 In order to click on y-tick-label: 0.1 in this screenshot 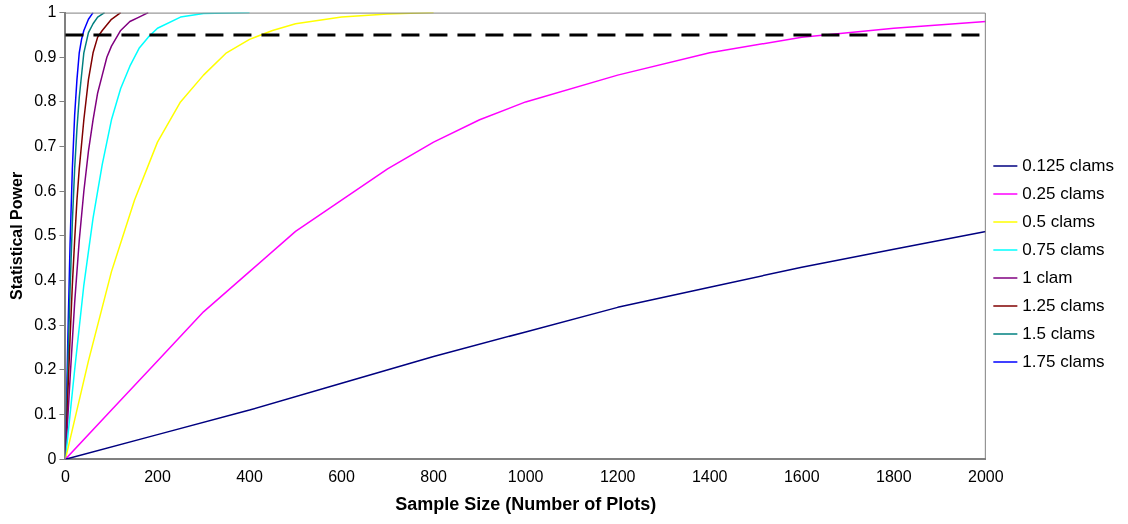, I will do `click(45, 413)`.